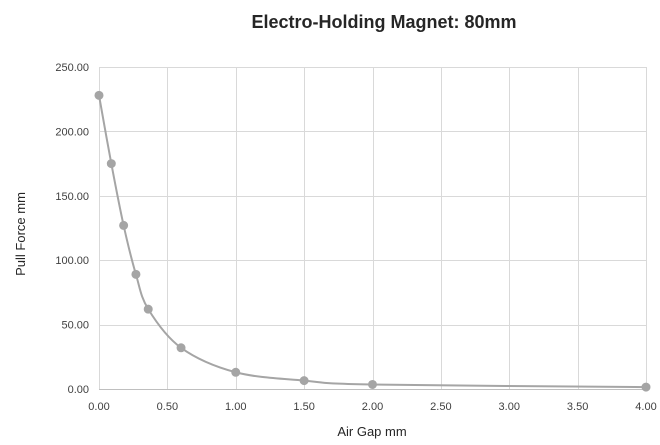  What do you see at coordinates (303, 407) in the screenshot?
I see `x-tick-label: 1.50` at bounding box center [303, 407].